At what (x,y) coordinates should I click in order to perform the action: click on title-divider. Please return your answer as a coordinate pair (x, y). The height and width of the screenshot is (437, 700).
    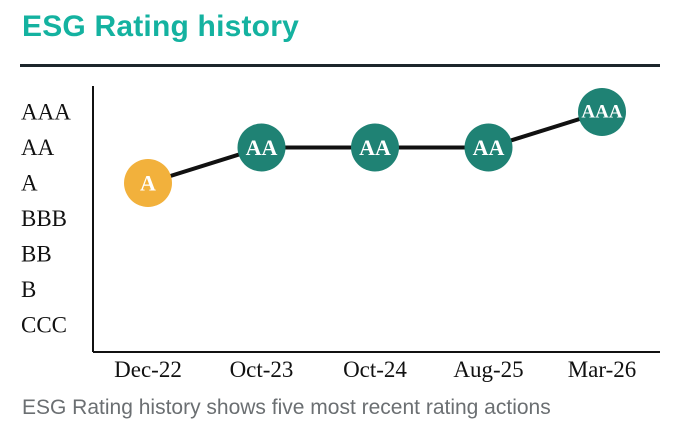
    Looking at the image, I should click on (340, 65).